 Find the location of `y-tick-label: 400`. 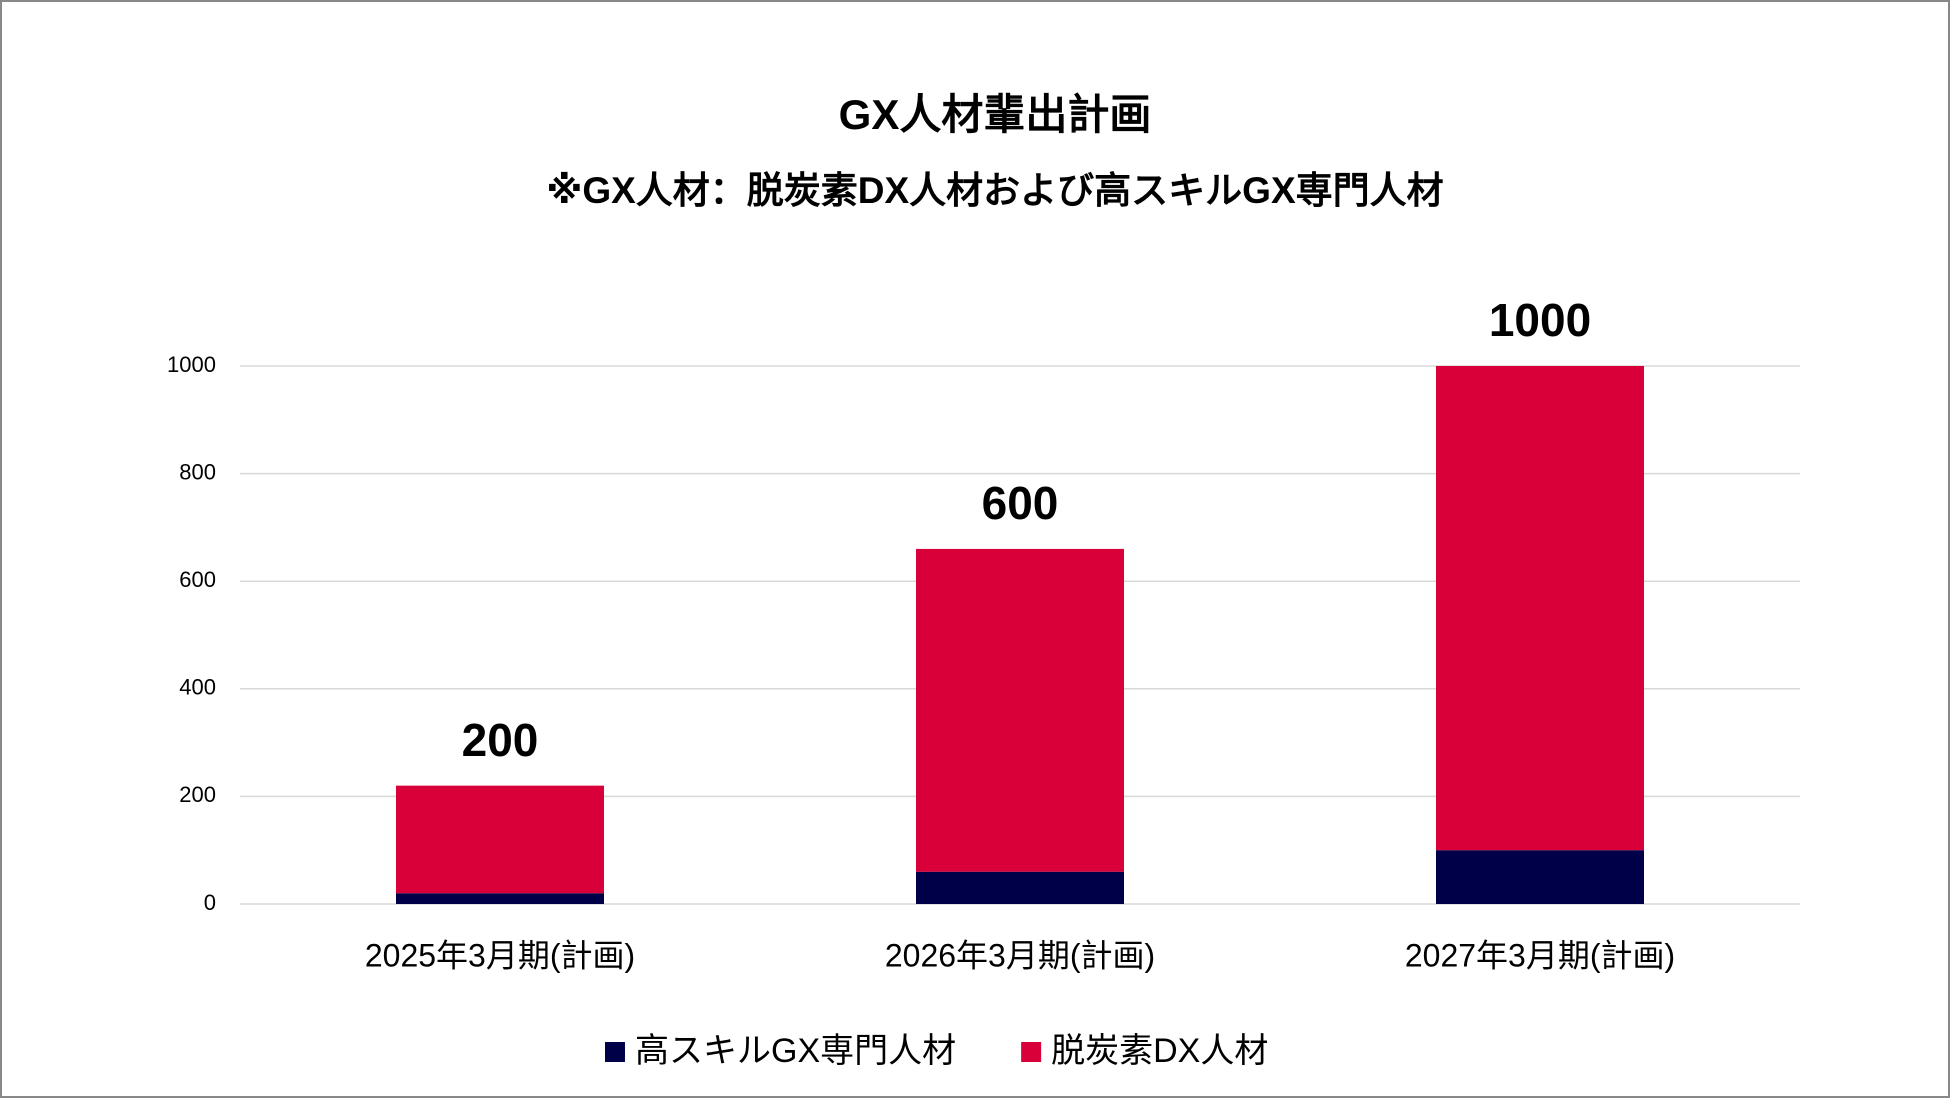

y-tick-label: 400 is located at coordinates (197, 687).